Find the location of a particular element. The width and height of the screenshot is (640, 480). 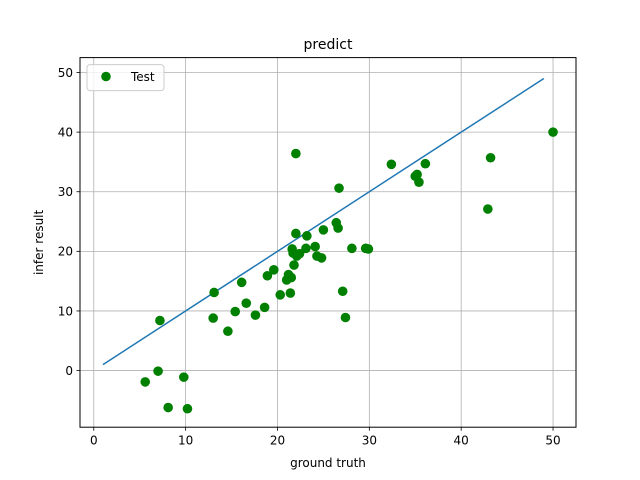

x-axis-ticks: 0 10 20 30 40 50 is located at coordinates (325, 437).